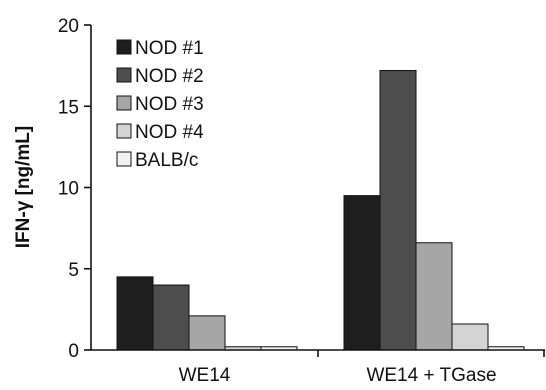  What do you see at coordinates (68, 189) in the screenshot?
I see `y-tick-label: 10` at bounding box center [68, 189].